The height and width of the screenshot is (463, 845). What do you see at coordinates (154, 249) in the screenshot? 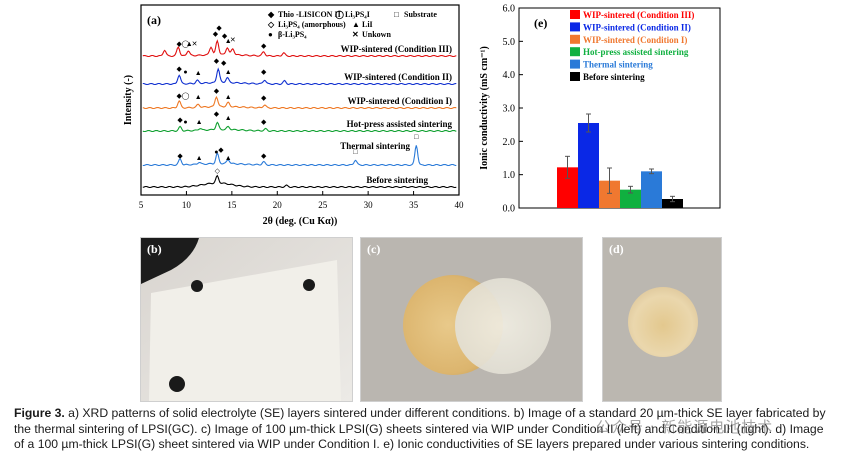
I see `photo-b-label: (b)` at bounding box center [154, 249].